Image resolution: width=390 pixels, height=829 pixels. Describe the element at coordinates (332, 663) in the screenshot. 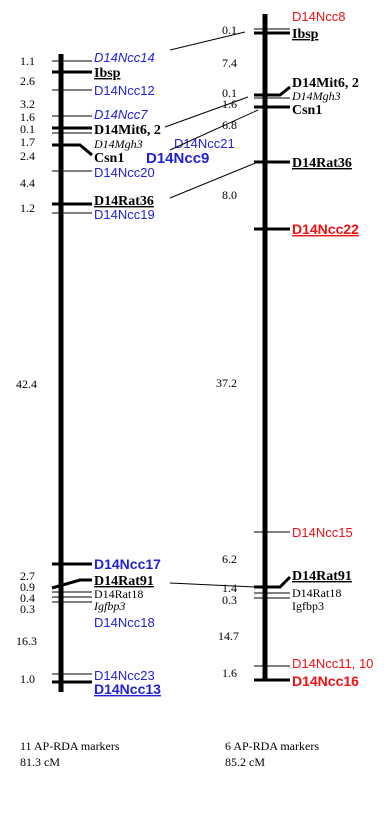

I see `marker-d14ncc11-10: D14Ncc11, 10` at that location.